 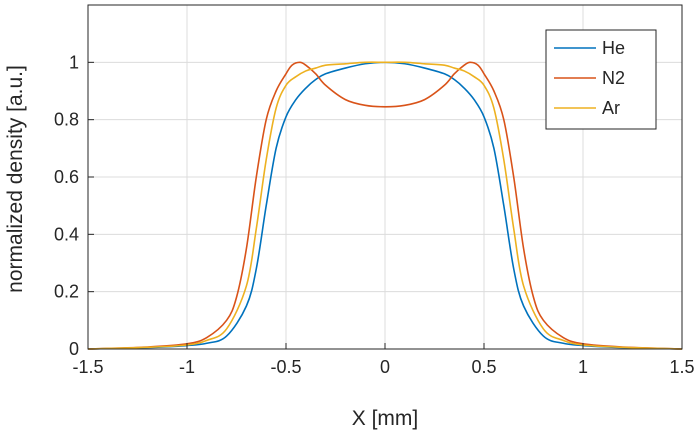 What do you see at coordinates (66, 234) in the screenshot?
I see `y-tick-label-2: 0.4` at bounding box center [66, 234].